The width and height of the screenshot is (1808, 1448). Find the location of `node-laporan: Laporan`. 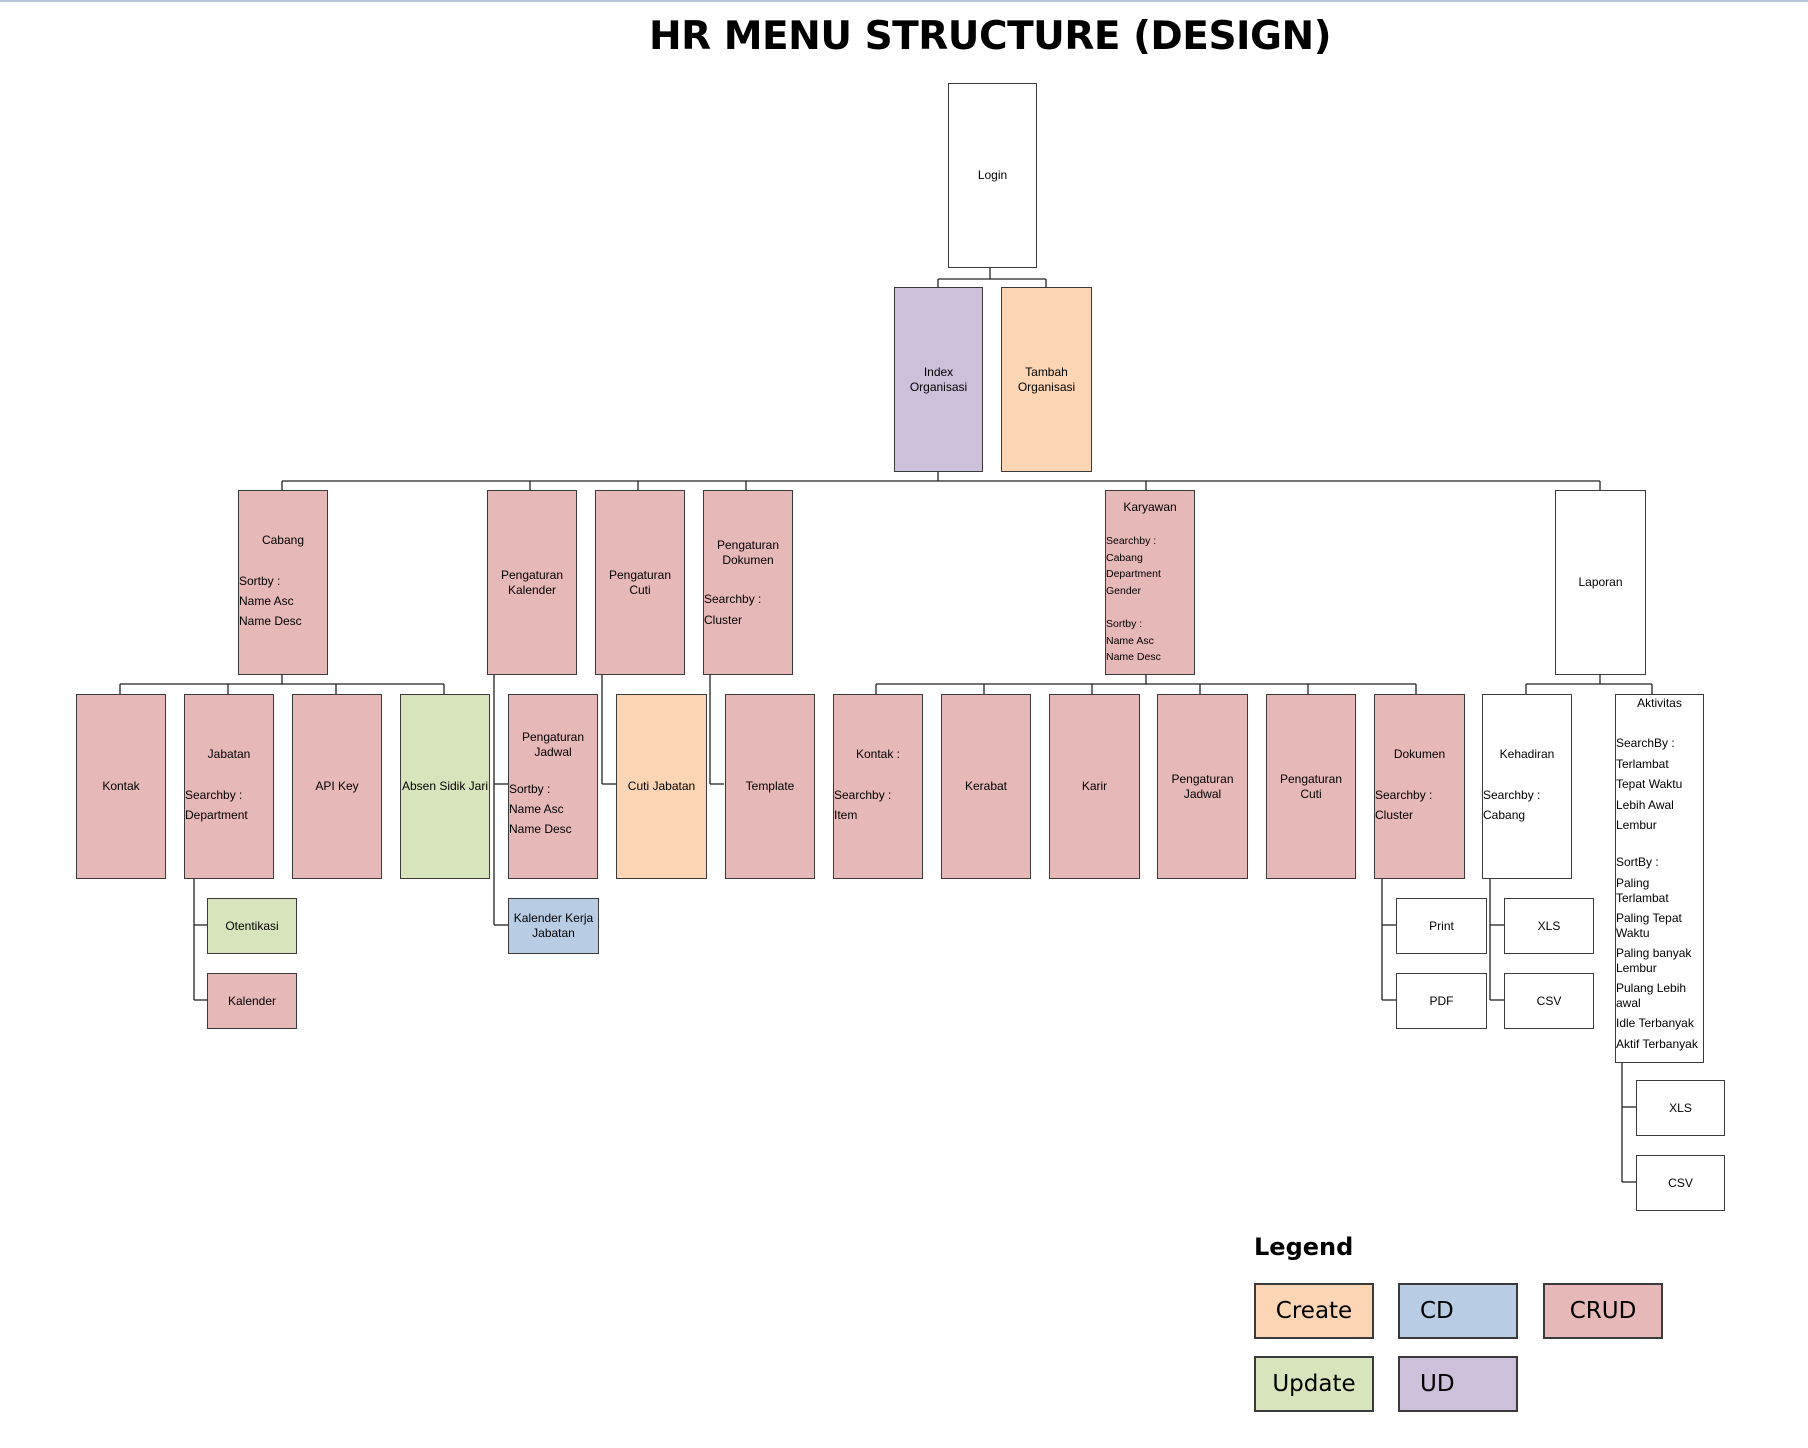

node-laporan: Laporan is located at coordinates (1600, 582).